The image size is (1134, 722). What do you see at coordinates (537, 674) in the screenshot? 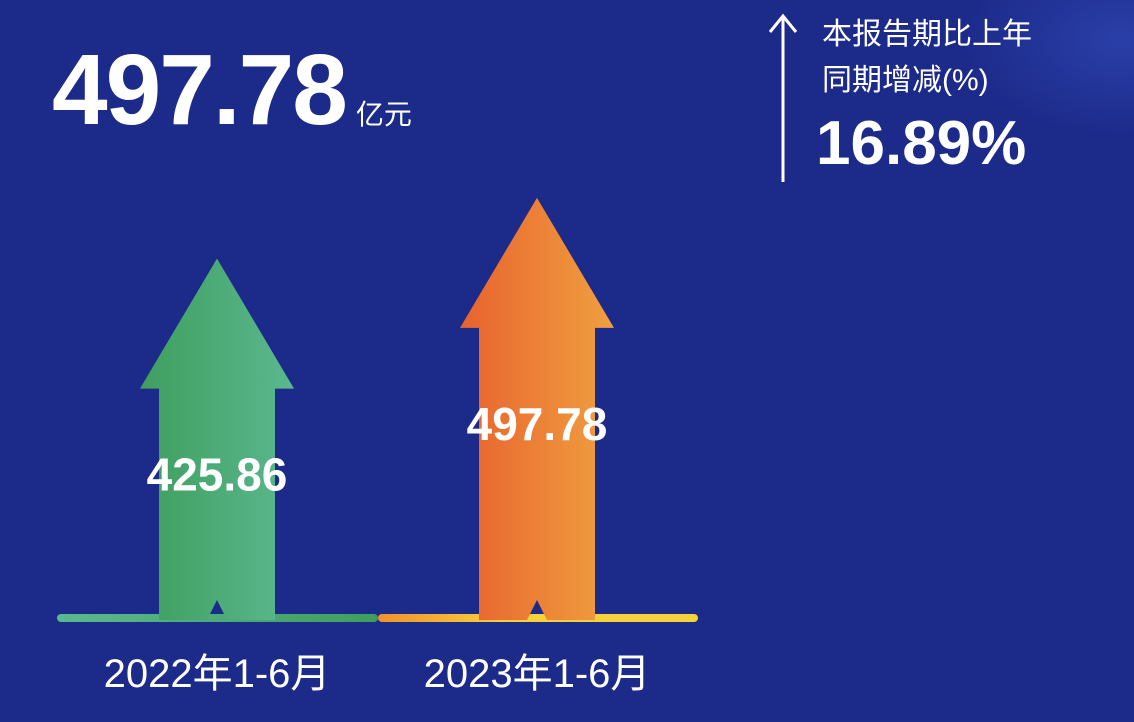
I see `category-label: 2023年1-6月` at bounding box center [537, 674].